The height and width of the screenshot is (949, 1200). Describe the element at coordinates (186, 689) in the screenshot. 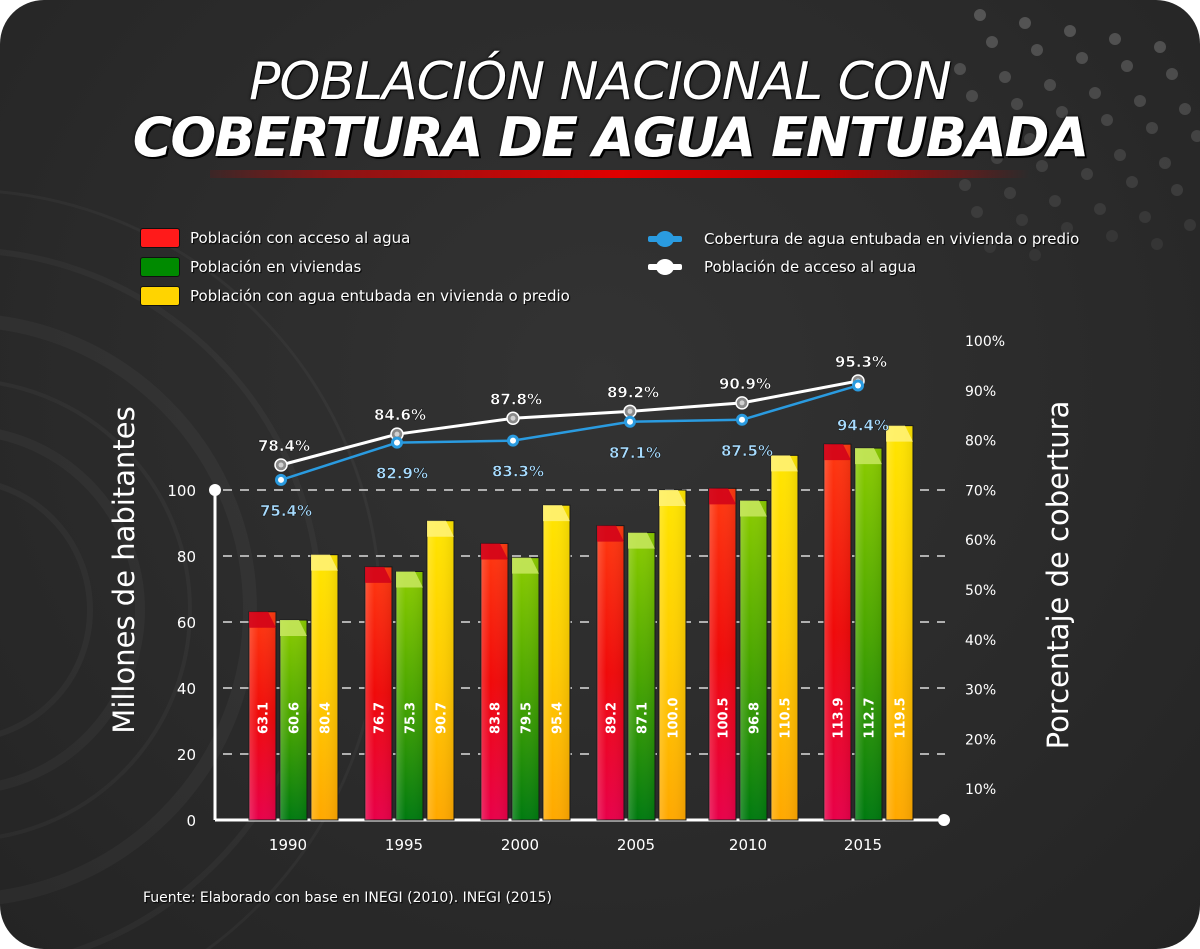

I see `y-tick-label: 40` at that location.